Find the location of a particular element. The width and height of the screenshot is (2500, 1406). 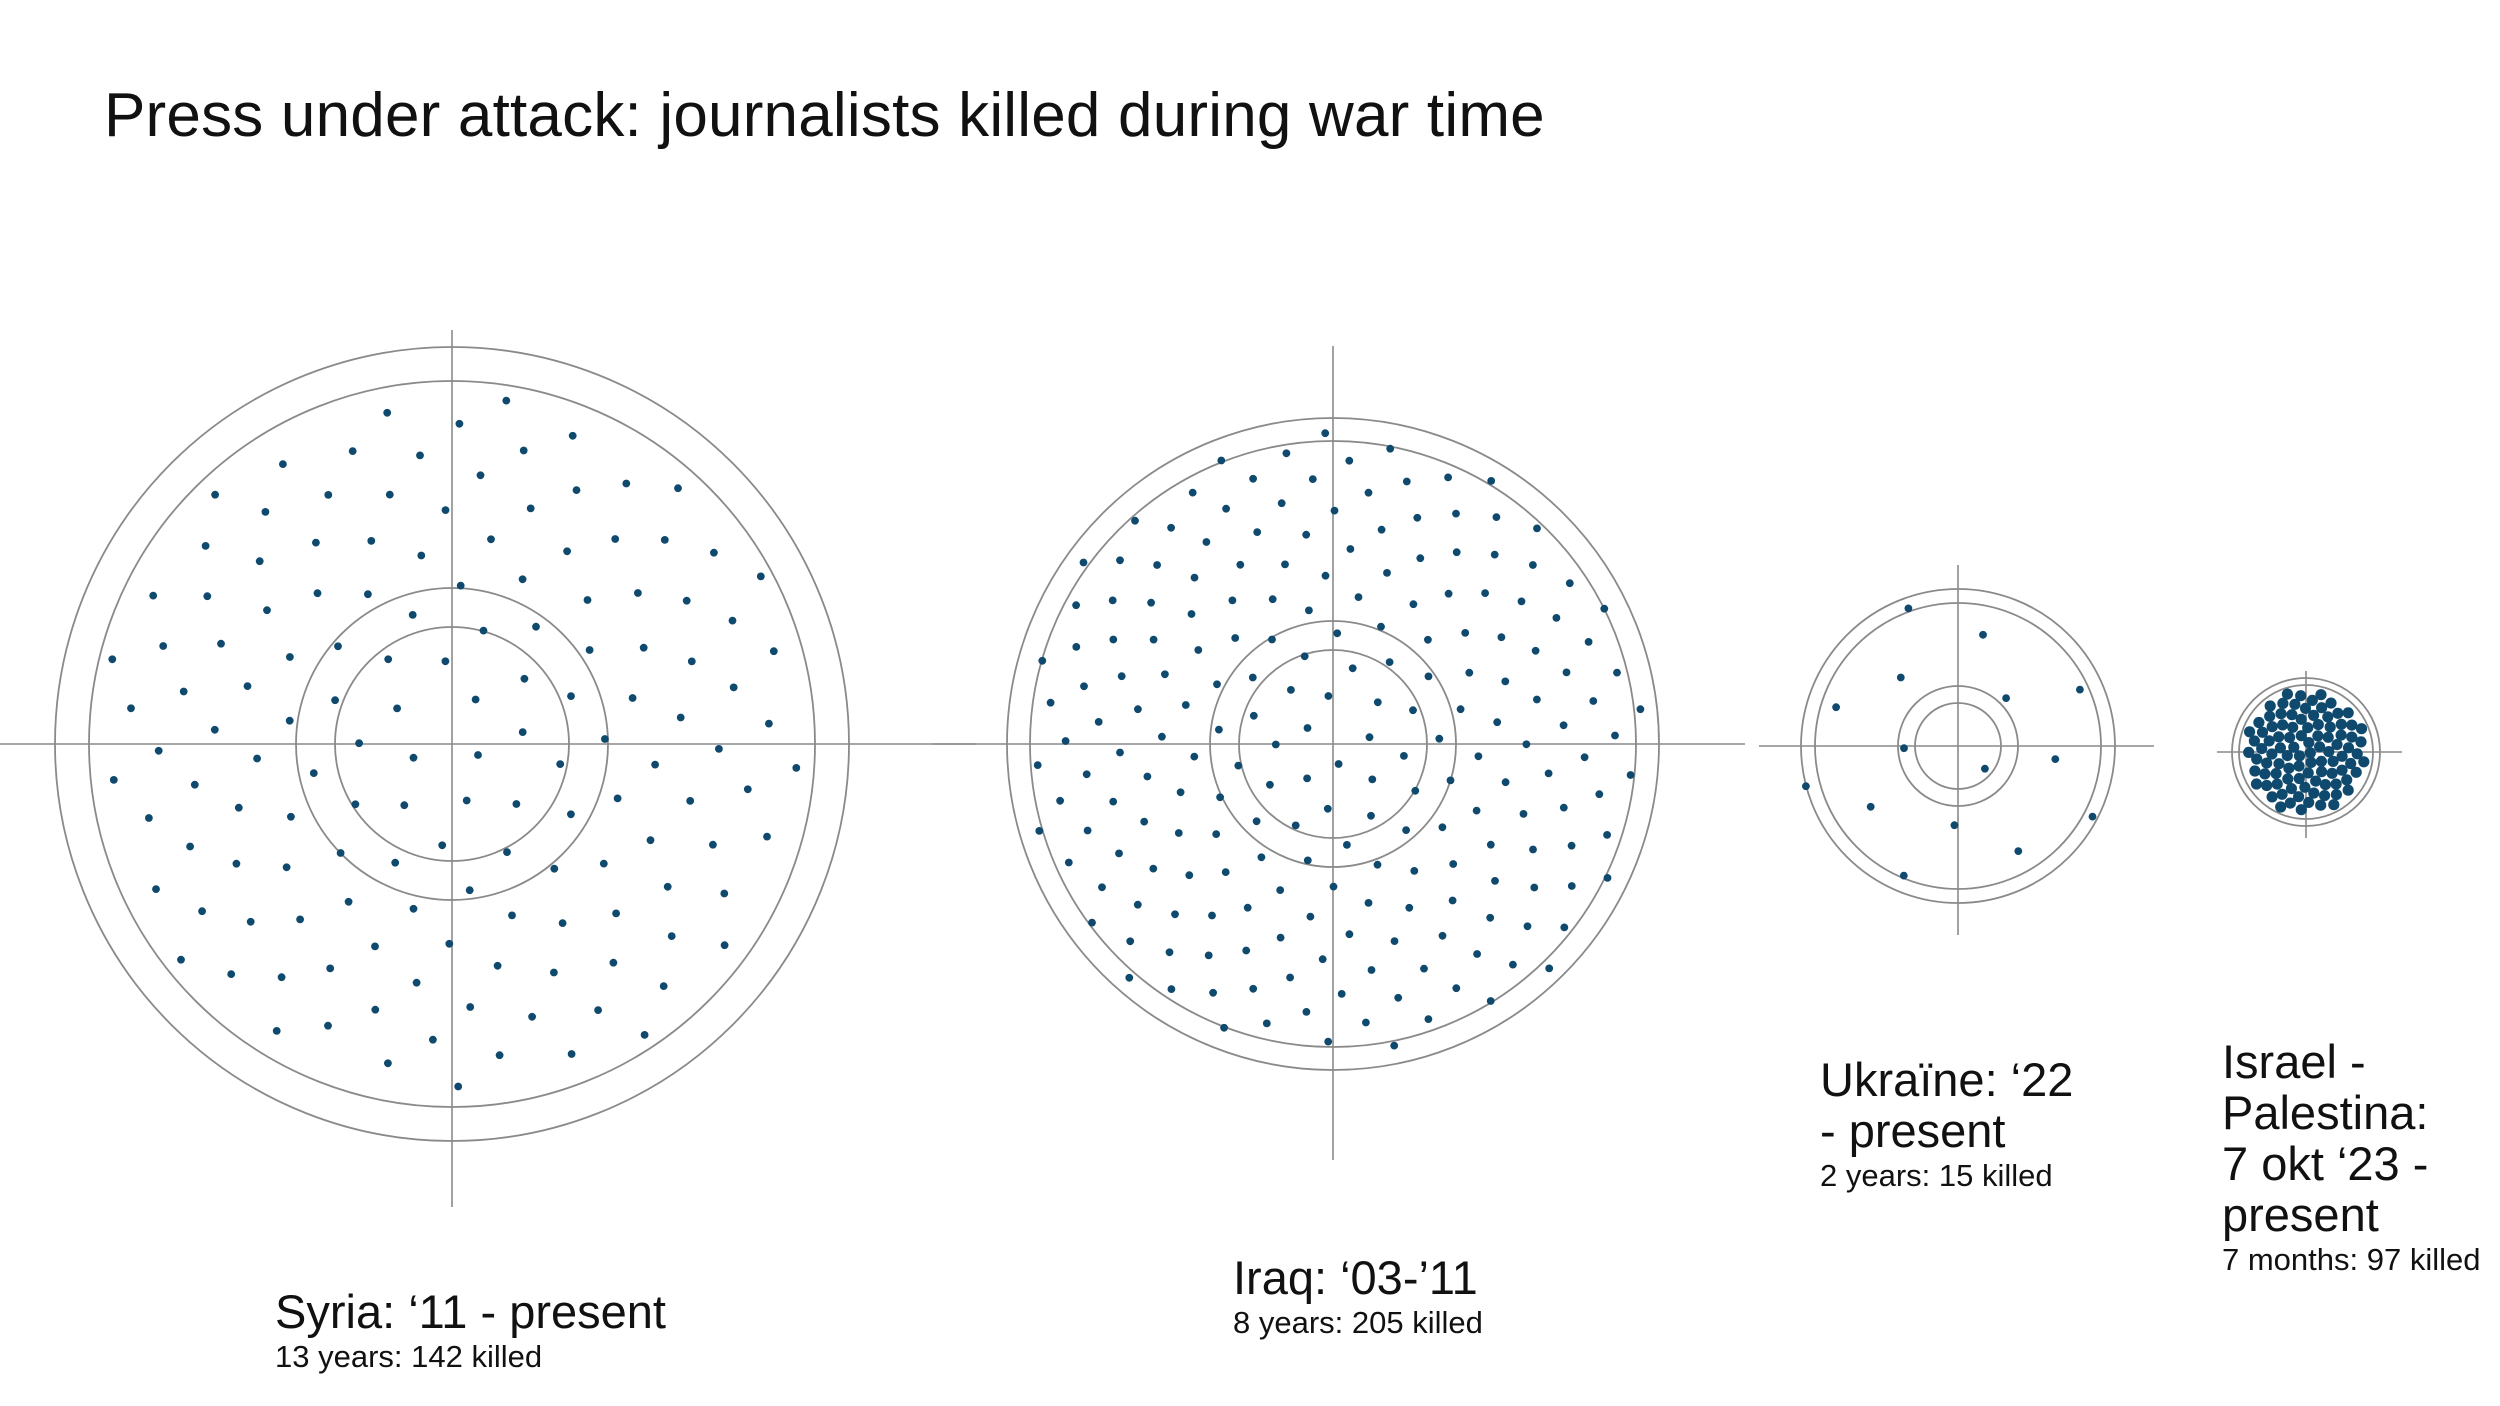

caption-israel-palestina-title-line-3: 7 okt ‘23 - is located at coordinates (2325, 1163).